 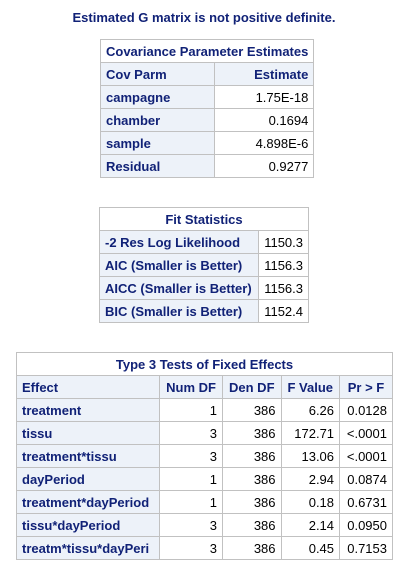 What do you see at coordinates (366, 410) in the screenshot?
I see `cell-value: 0.0128` at bounding box center [366, 410].